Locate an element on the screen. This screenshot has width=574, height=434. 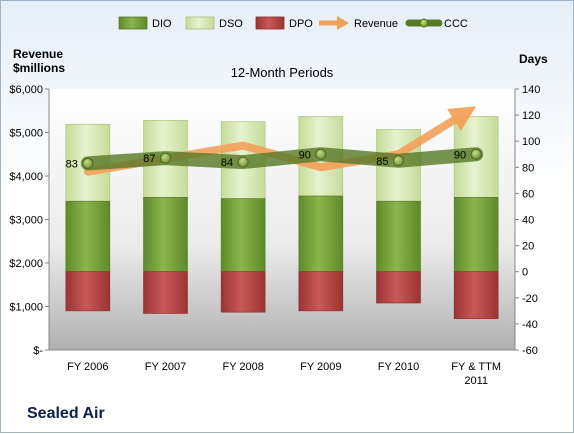
legend: DIO DSO DPO Revenue CCC is located at coordinates (293, 23).